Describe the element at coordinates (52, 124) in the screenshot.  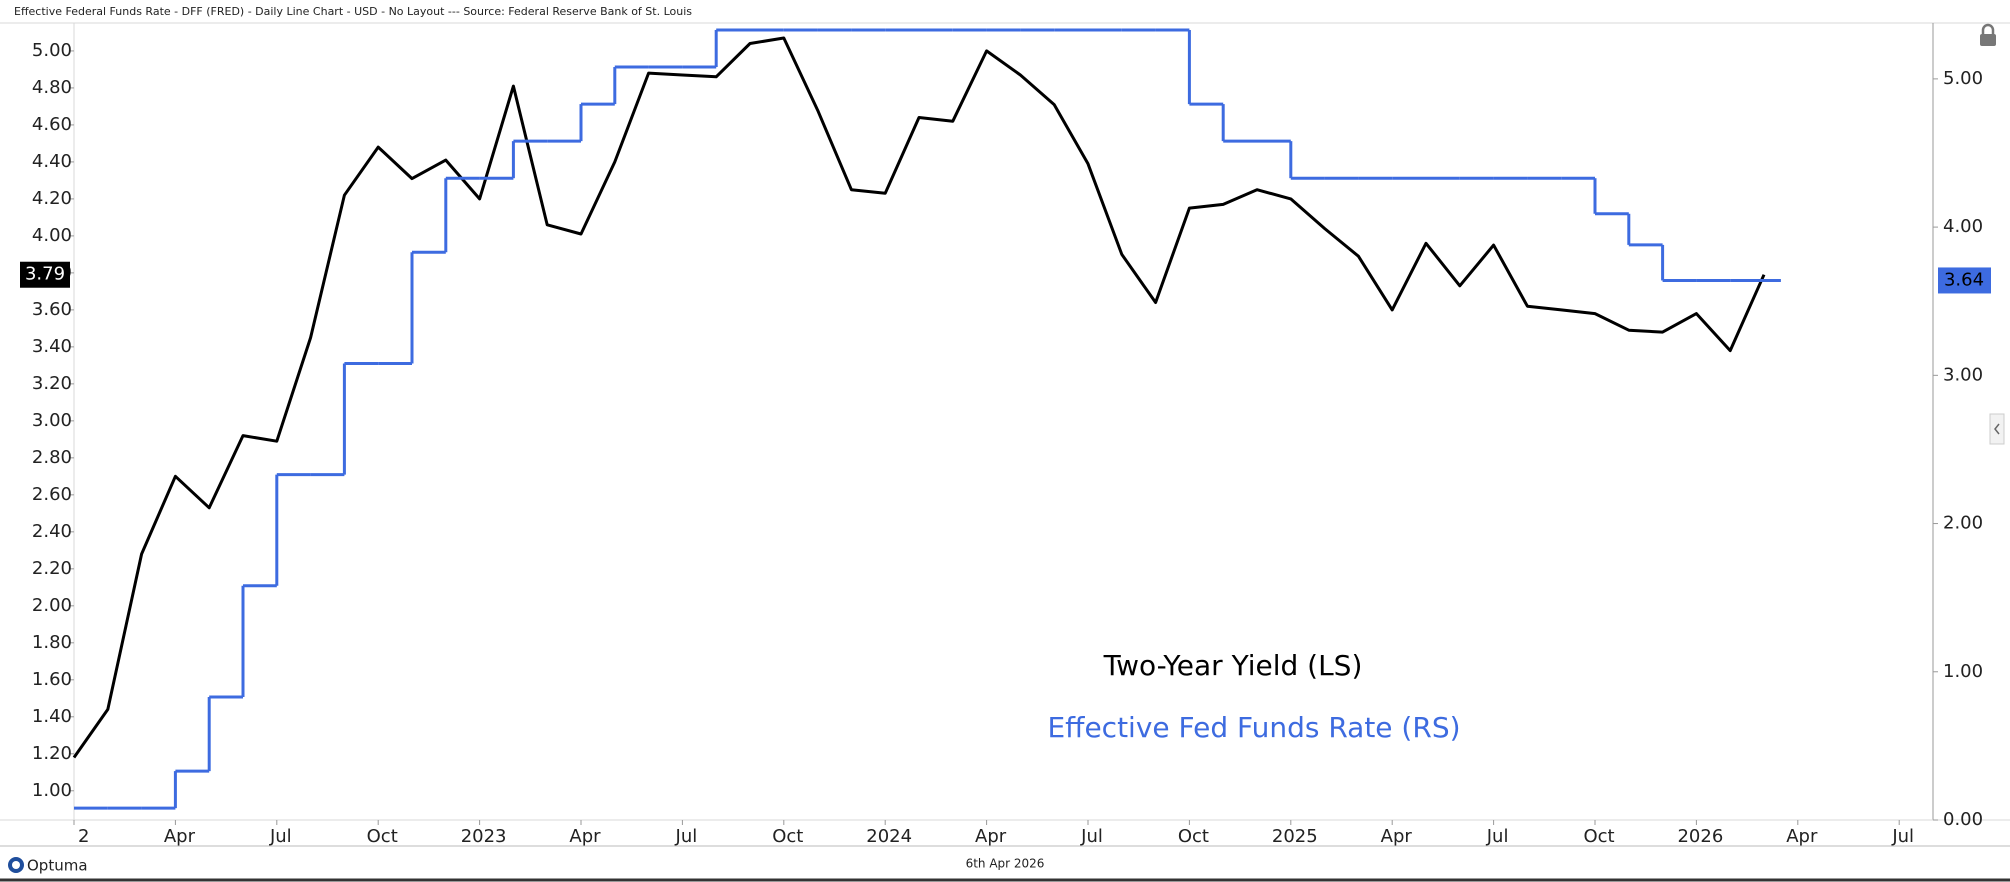
I see `y-tick-label: 4.60` at that location.